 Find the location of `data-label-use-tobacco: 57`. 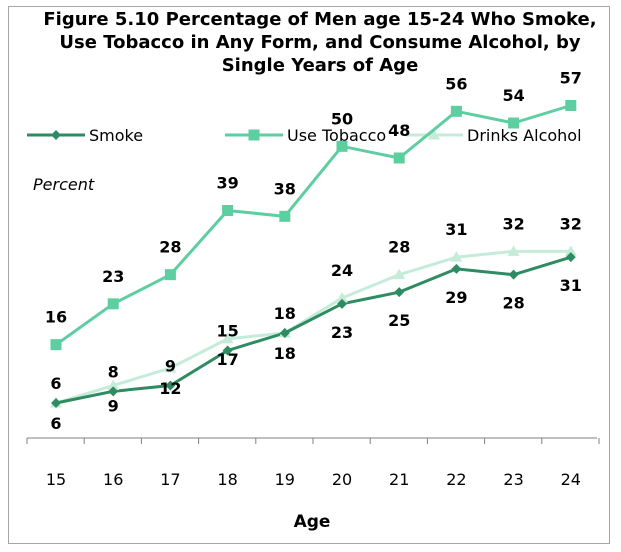

data-label-use-tobacco: 57 is located at coordinates (571, 78).